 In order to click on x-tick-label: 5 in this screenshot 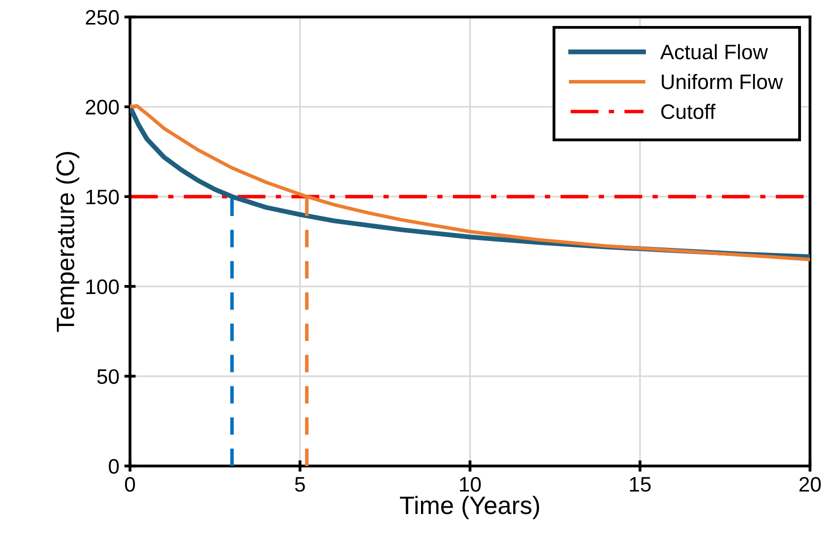, I will do `click(300, 484)`.